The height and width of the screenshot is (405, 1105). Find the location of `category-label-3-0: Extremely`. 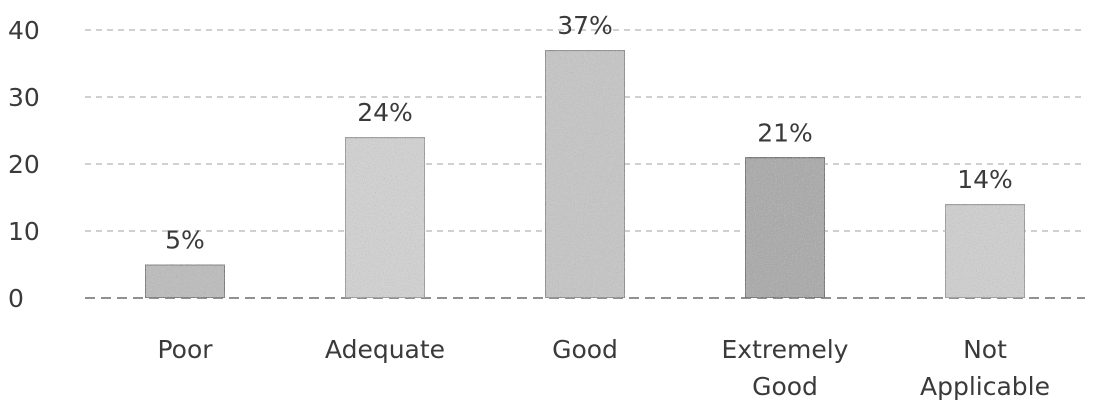

category-label-3-0: Extremely is located at coordinates (785, 349).